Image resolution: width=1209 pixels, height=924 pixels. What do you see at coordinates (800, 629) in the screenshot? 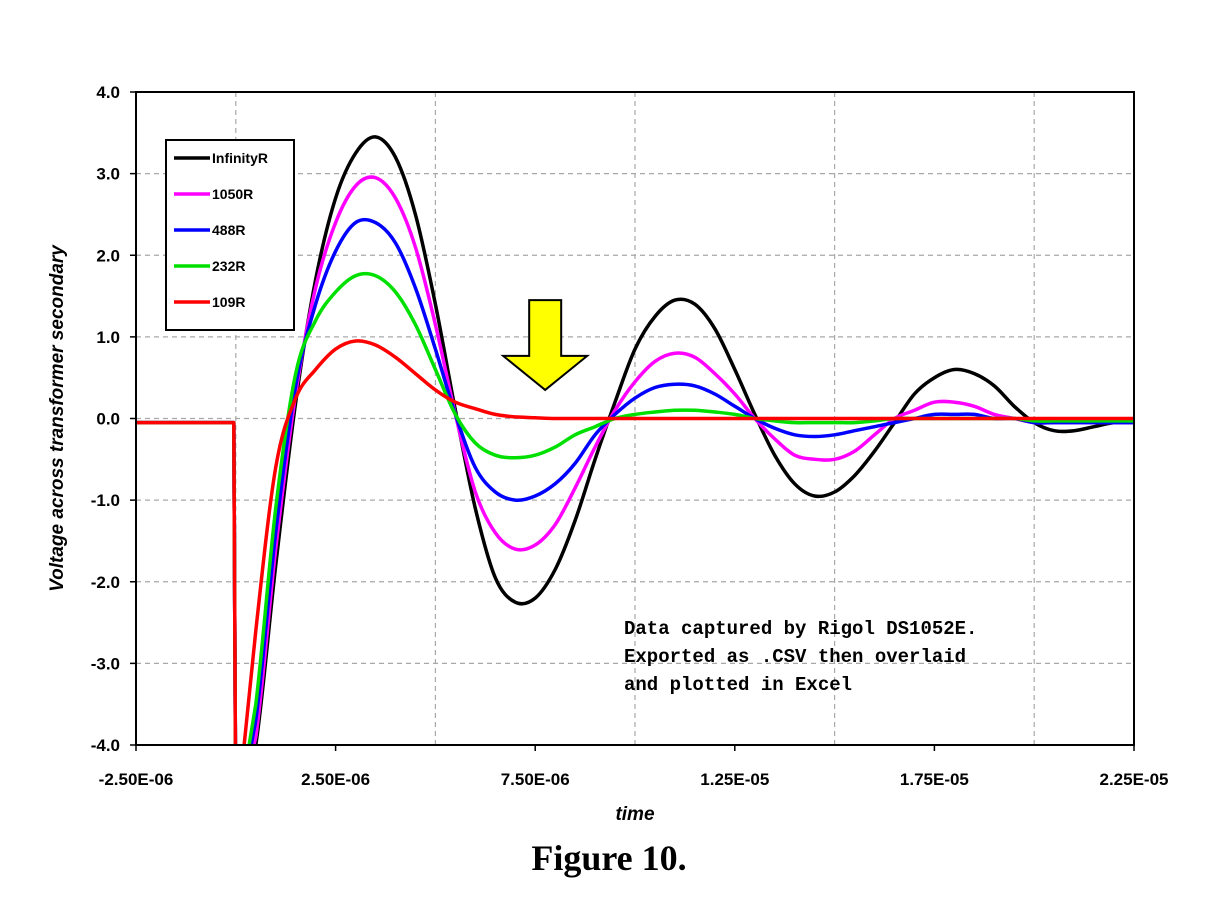
I see `note-line-1: Data captured by Rigol DS1052E.` at bounding box center [800, 629].